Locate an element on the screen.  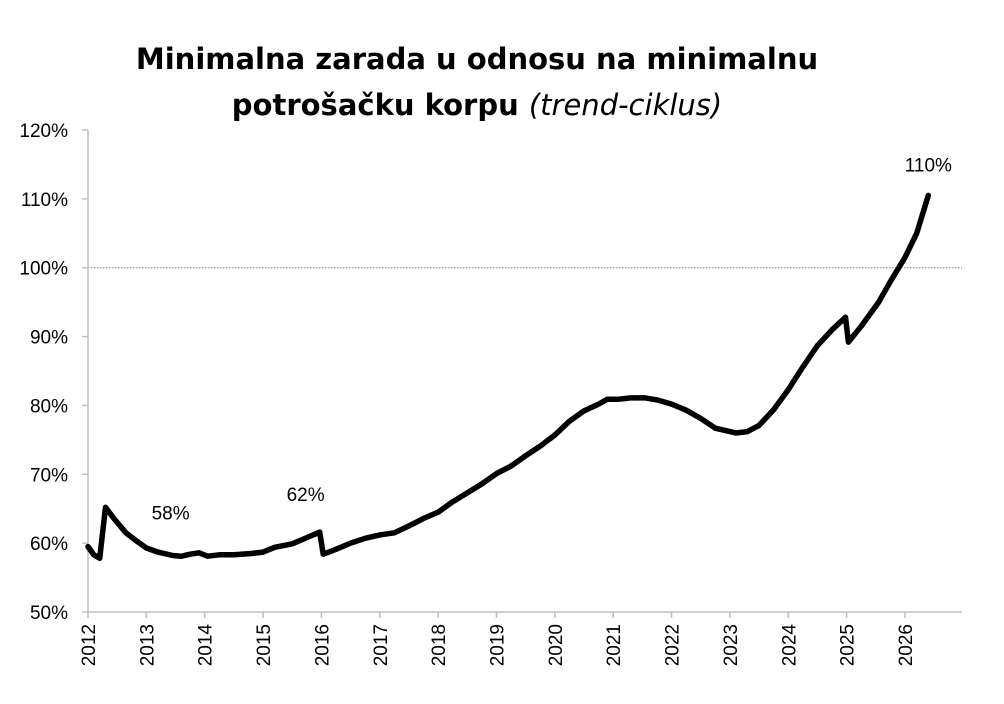
y-tick-label: 90% is located at coordinates (49, 338).